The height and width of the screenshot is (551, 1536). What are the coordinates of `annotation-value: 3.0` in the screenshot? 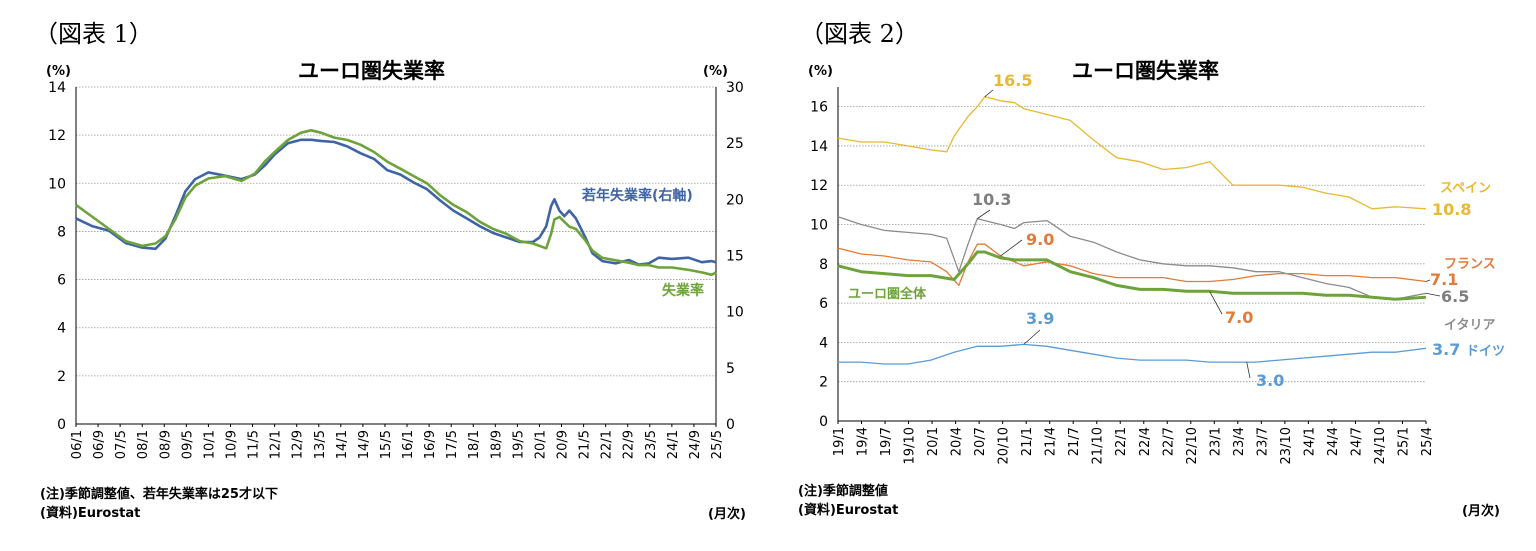 It's located at (1270, 380).